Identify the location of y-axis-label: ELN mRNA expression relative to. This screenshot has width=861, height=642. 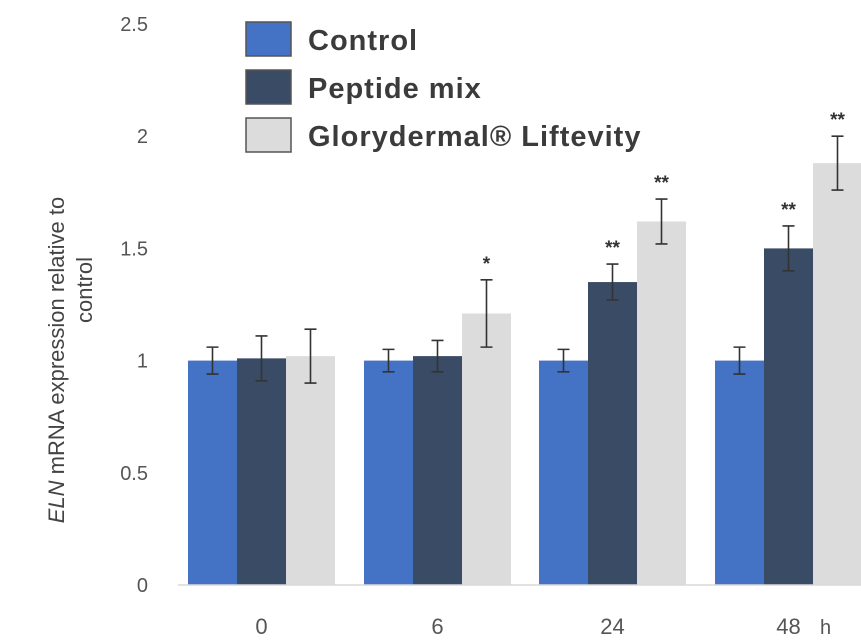
(56, 360).